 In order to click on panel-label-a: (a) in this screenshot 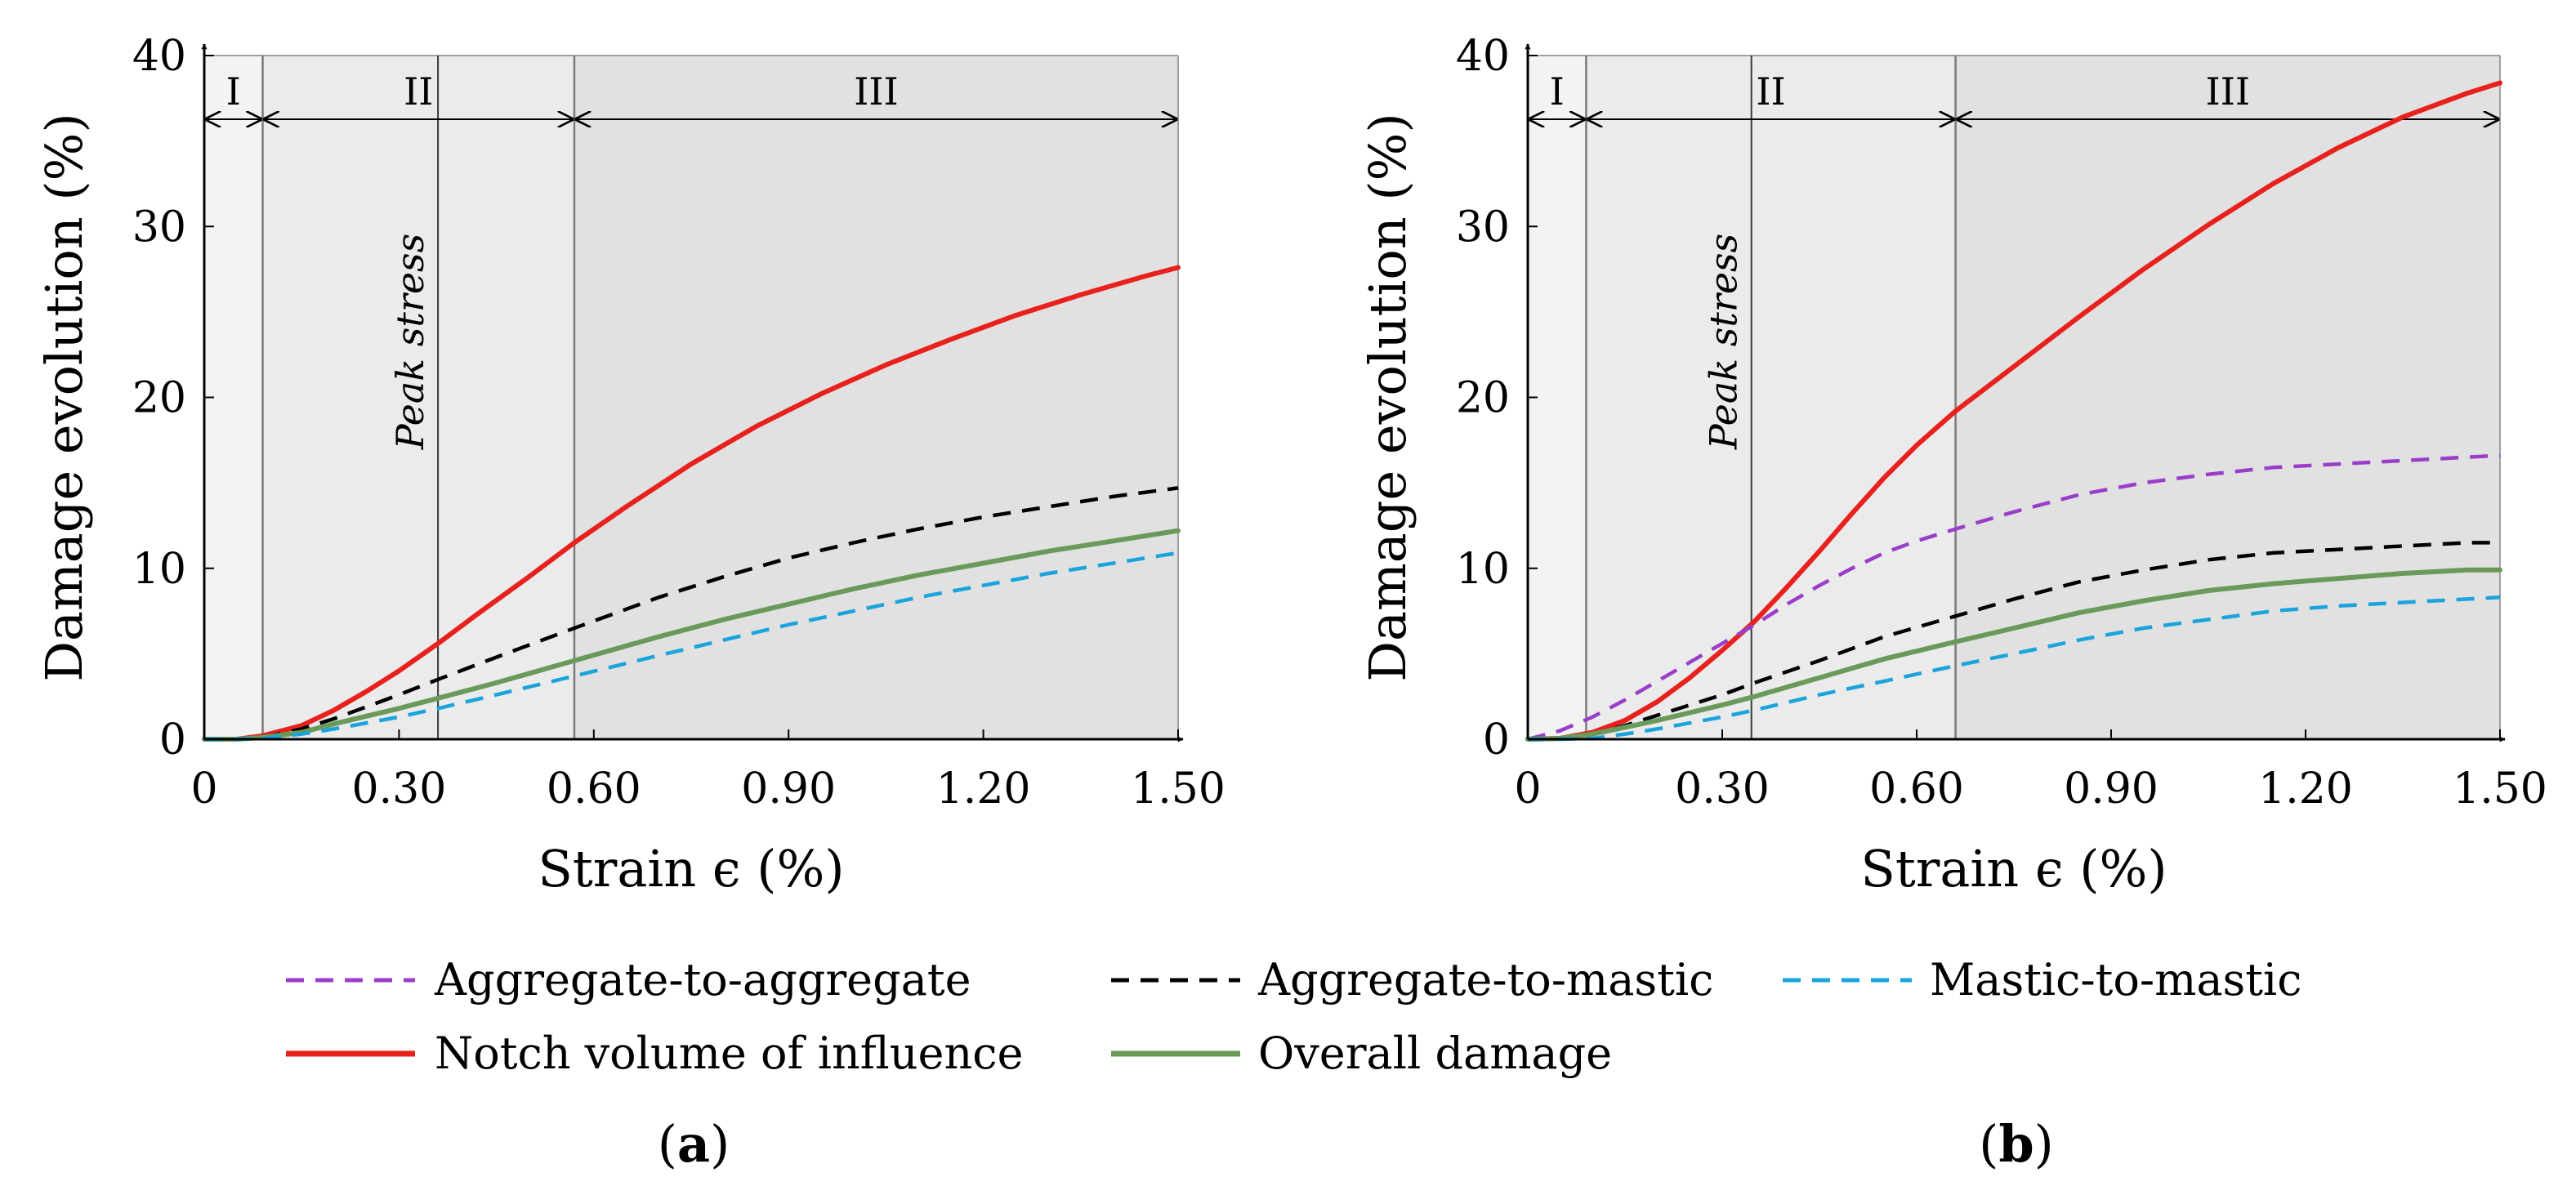, I will do `click(694, 1144)`.